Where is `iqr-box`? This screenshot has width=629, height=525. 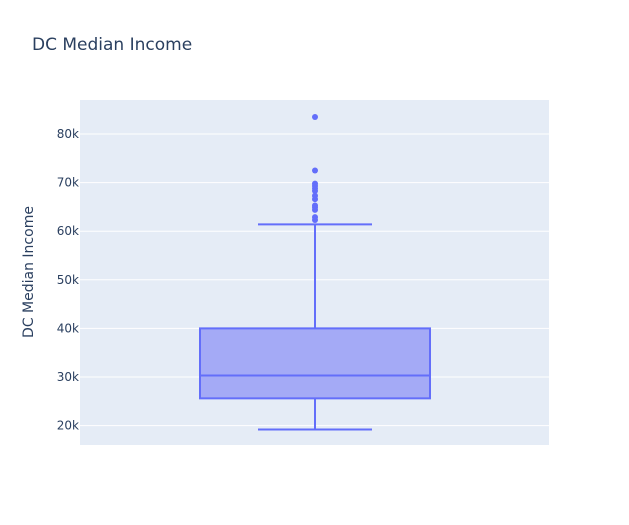 iqr-box is located at coordinates (315, 363).